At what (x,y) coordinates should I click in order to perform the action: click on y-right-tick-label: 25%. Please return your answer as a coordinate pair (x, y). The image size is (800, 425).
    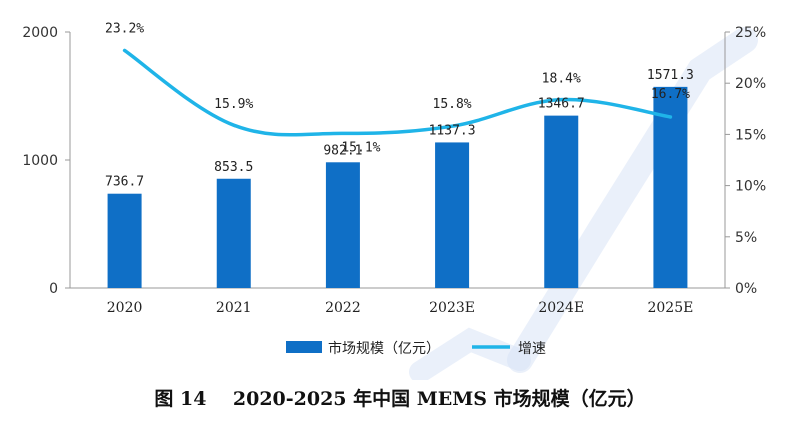
    Looking at the image, I should click on (750, 33).